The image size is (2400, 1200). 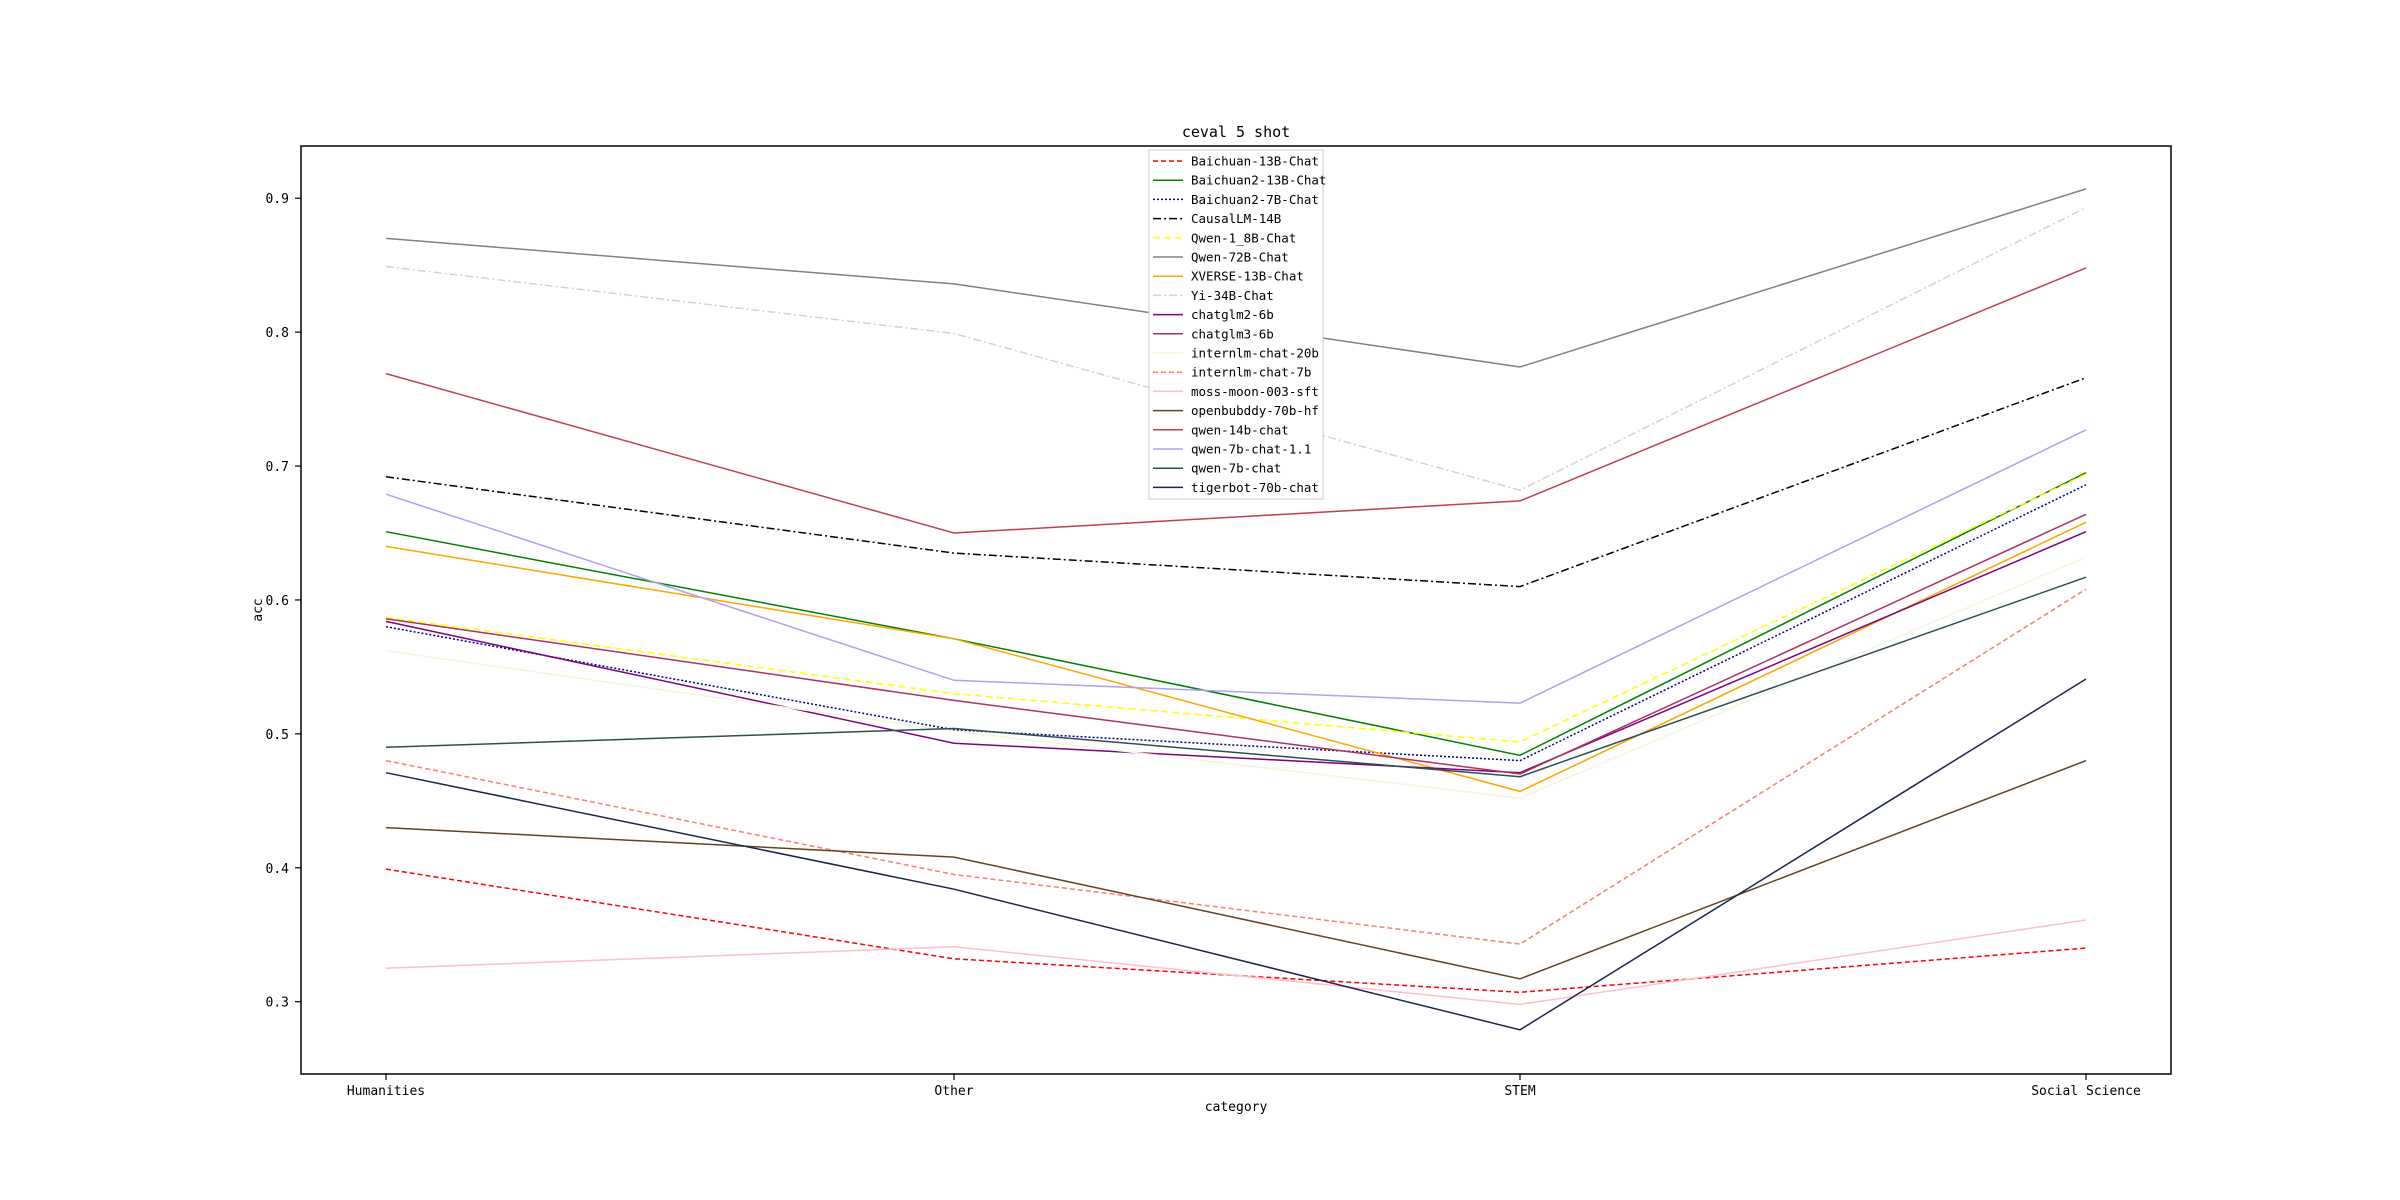 I want to click on legend-frame, so click(x=1236, y=324).